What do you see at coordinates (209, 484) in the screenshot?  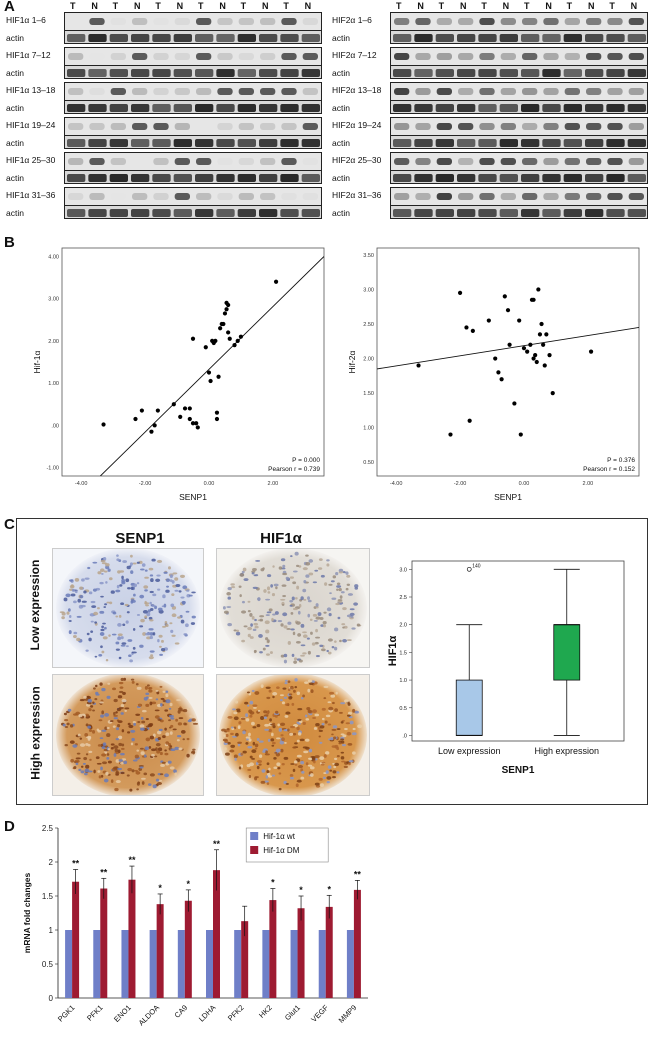 I see `x-tick-label: 0.00` at bounding box center [209, 484].